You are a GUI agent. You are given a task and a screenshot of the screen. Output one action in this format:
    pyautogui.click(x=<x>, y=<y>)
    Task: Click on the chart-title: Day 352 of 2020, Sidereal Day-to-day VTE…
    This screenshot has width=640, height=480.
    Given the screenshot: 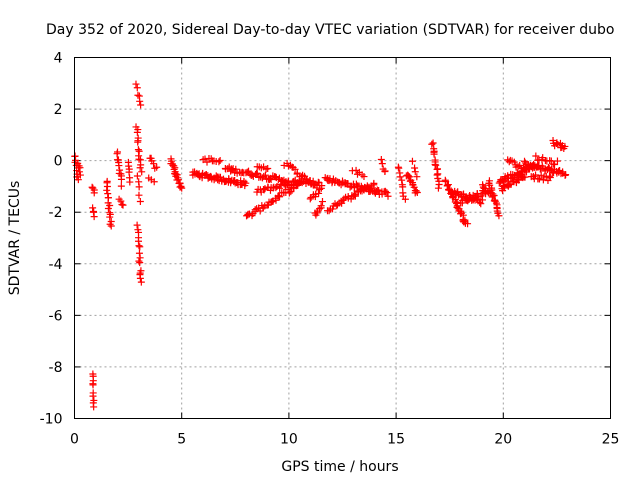 What is the action you would take?
    pyautogui.click(x=330, y=30)
    